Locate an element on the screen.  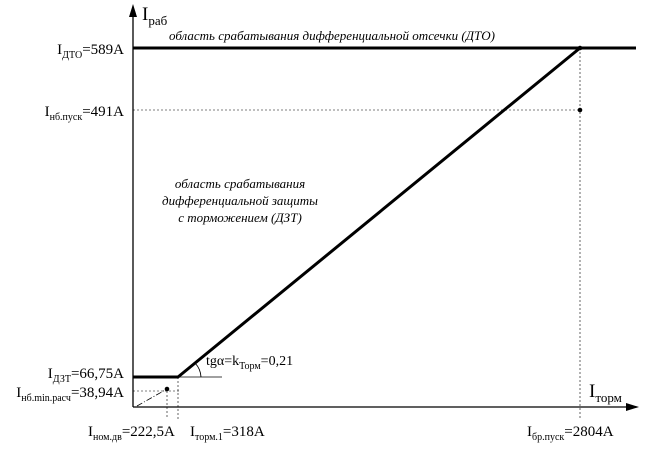
dzt-region-note-line-2: дифференциальной защиты is located at coordinates (240, 200).